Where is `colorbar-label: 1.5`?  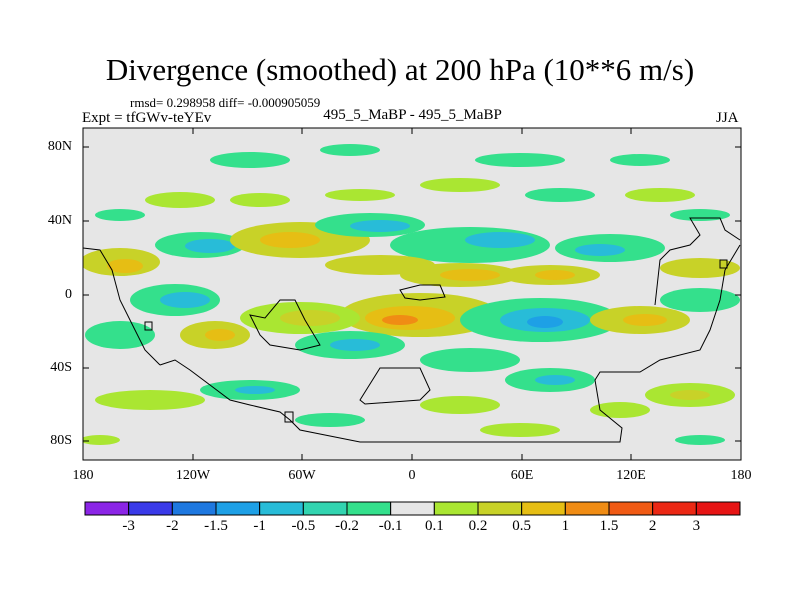
colorbar-label: 1.5 is located at coordinates (609, 526).